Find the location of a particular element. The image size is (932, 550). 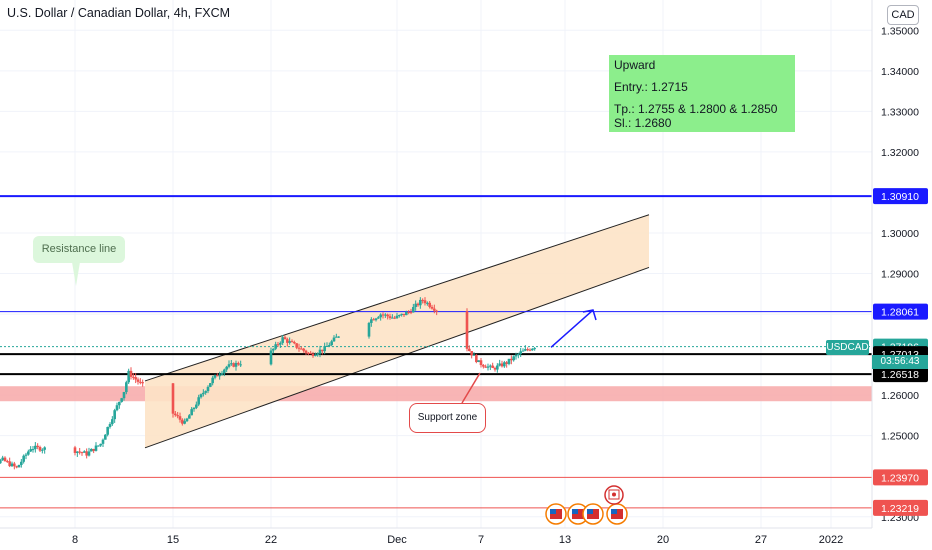

price-tag-1.30910 is located at coordinates (900, 196).